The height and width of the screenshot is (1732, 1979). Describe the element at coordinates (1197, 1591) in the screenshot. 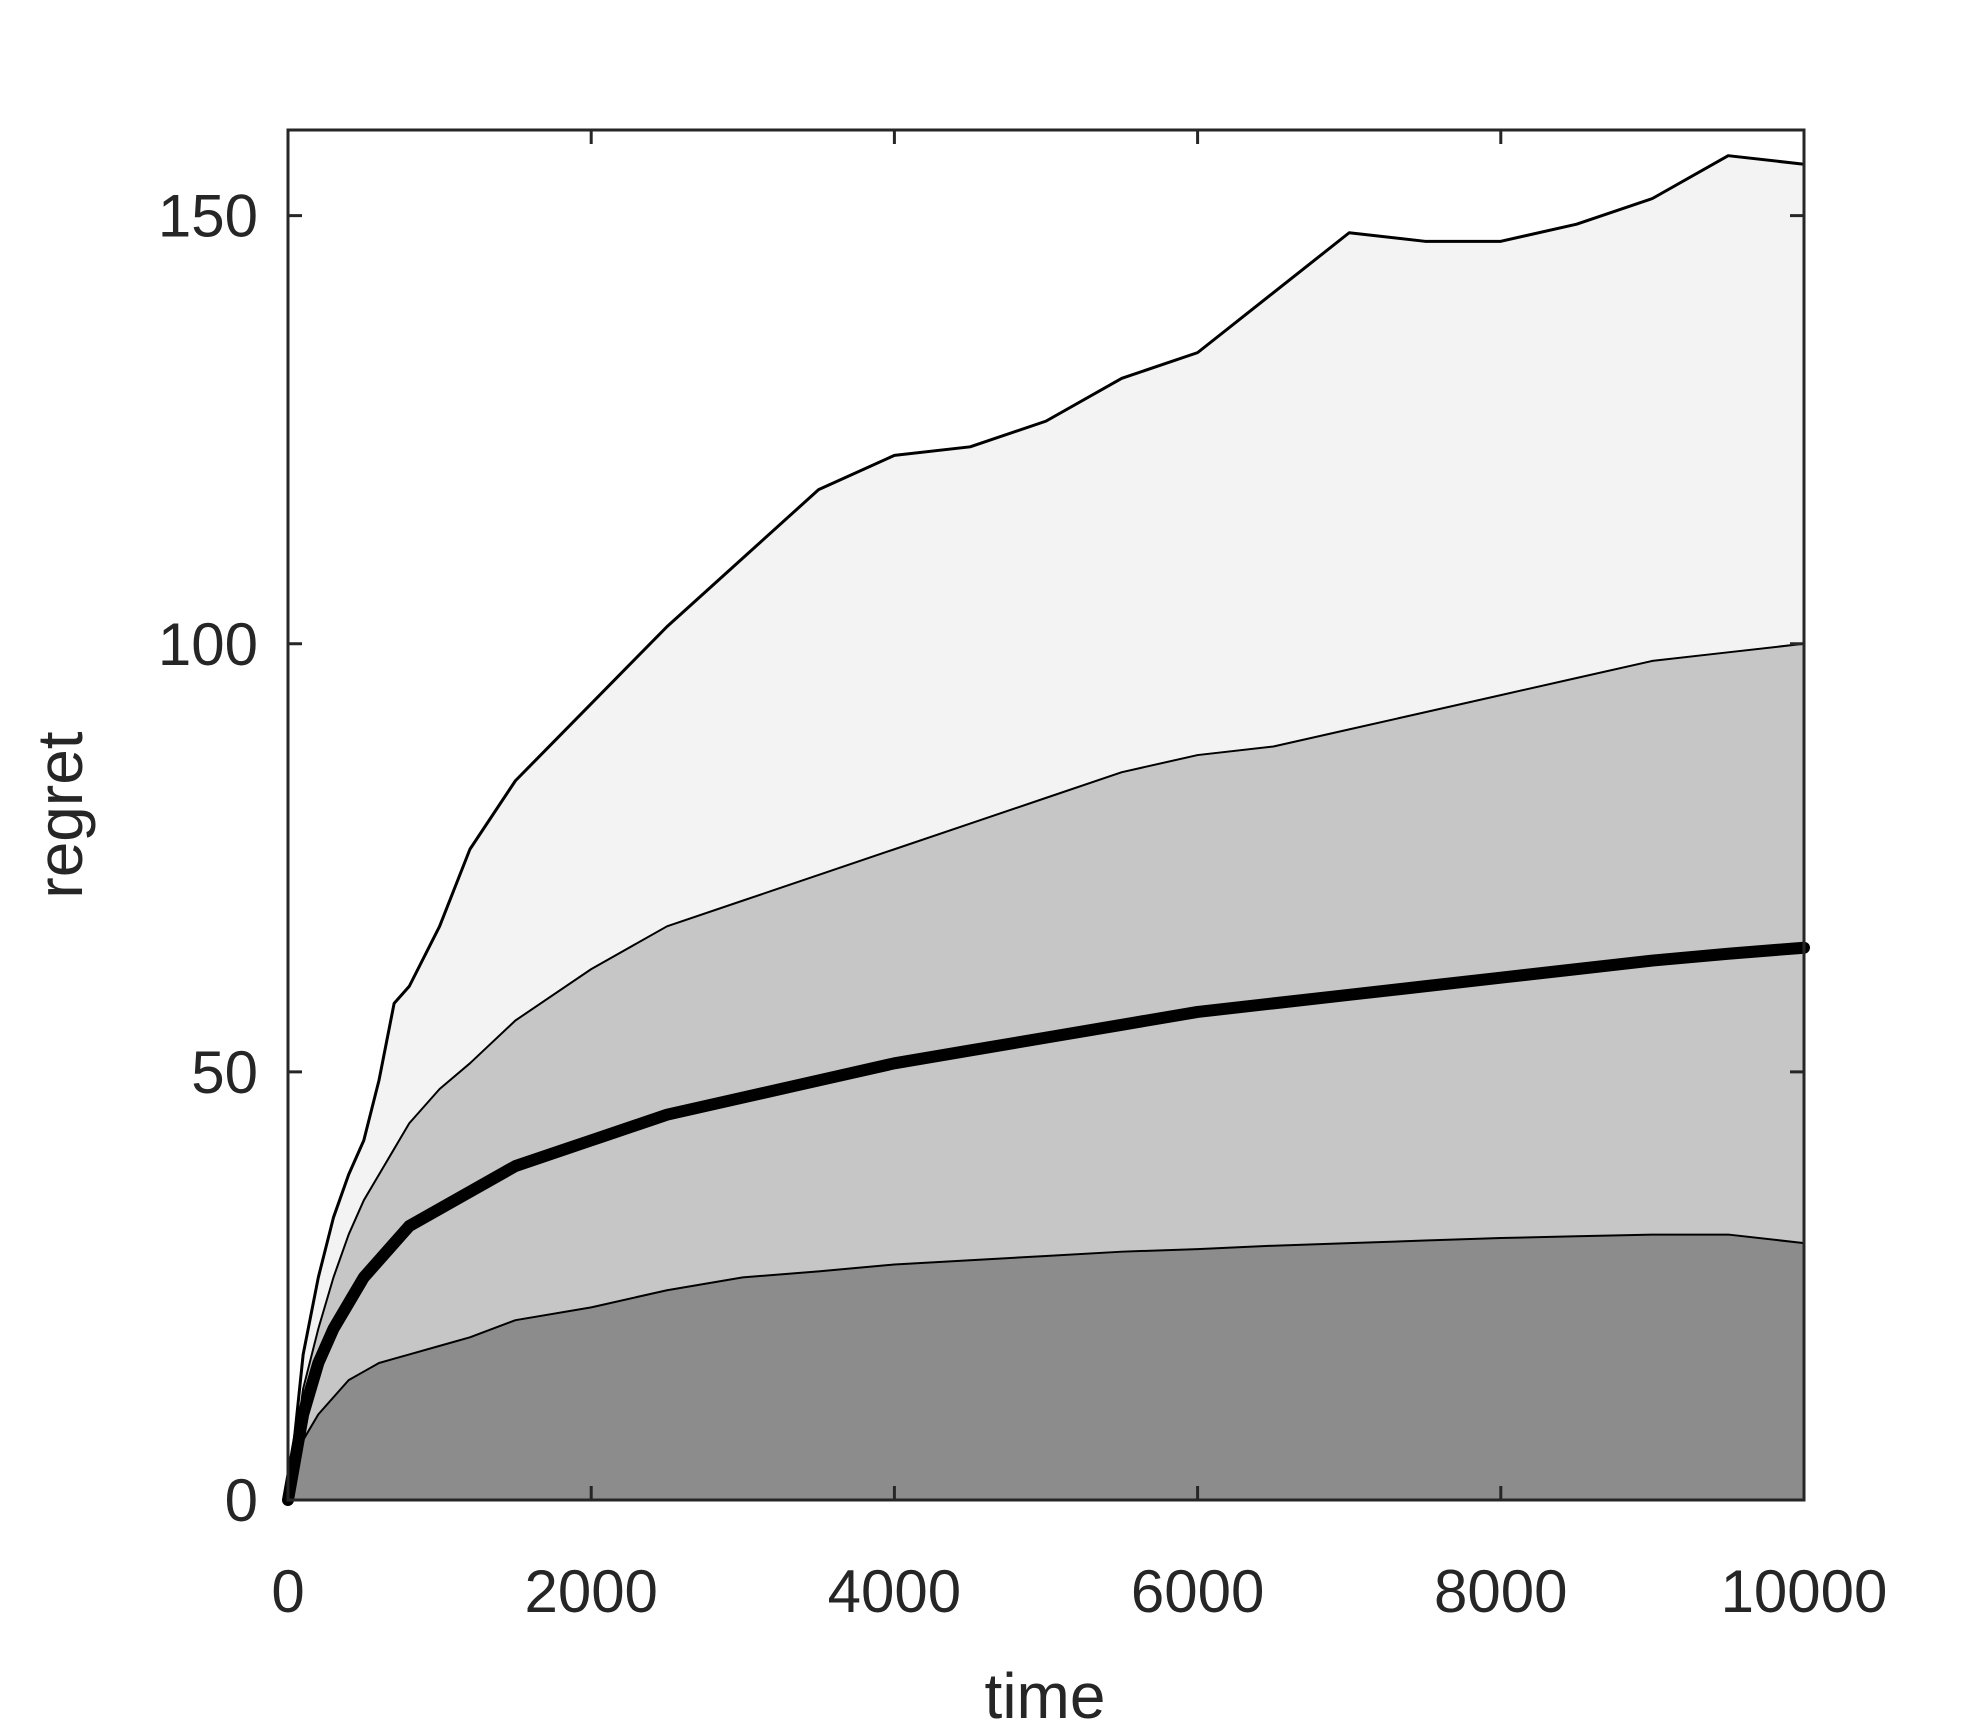

I see `x-tick-label: 6000` at that location.